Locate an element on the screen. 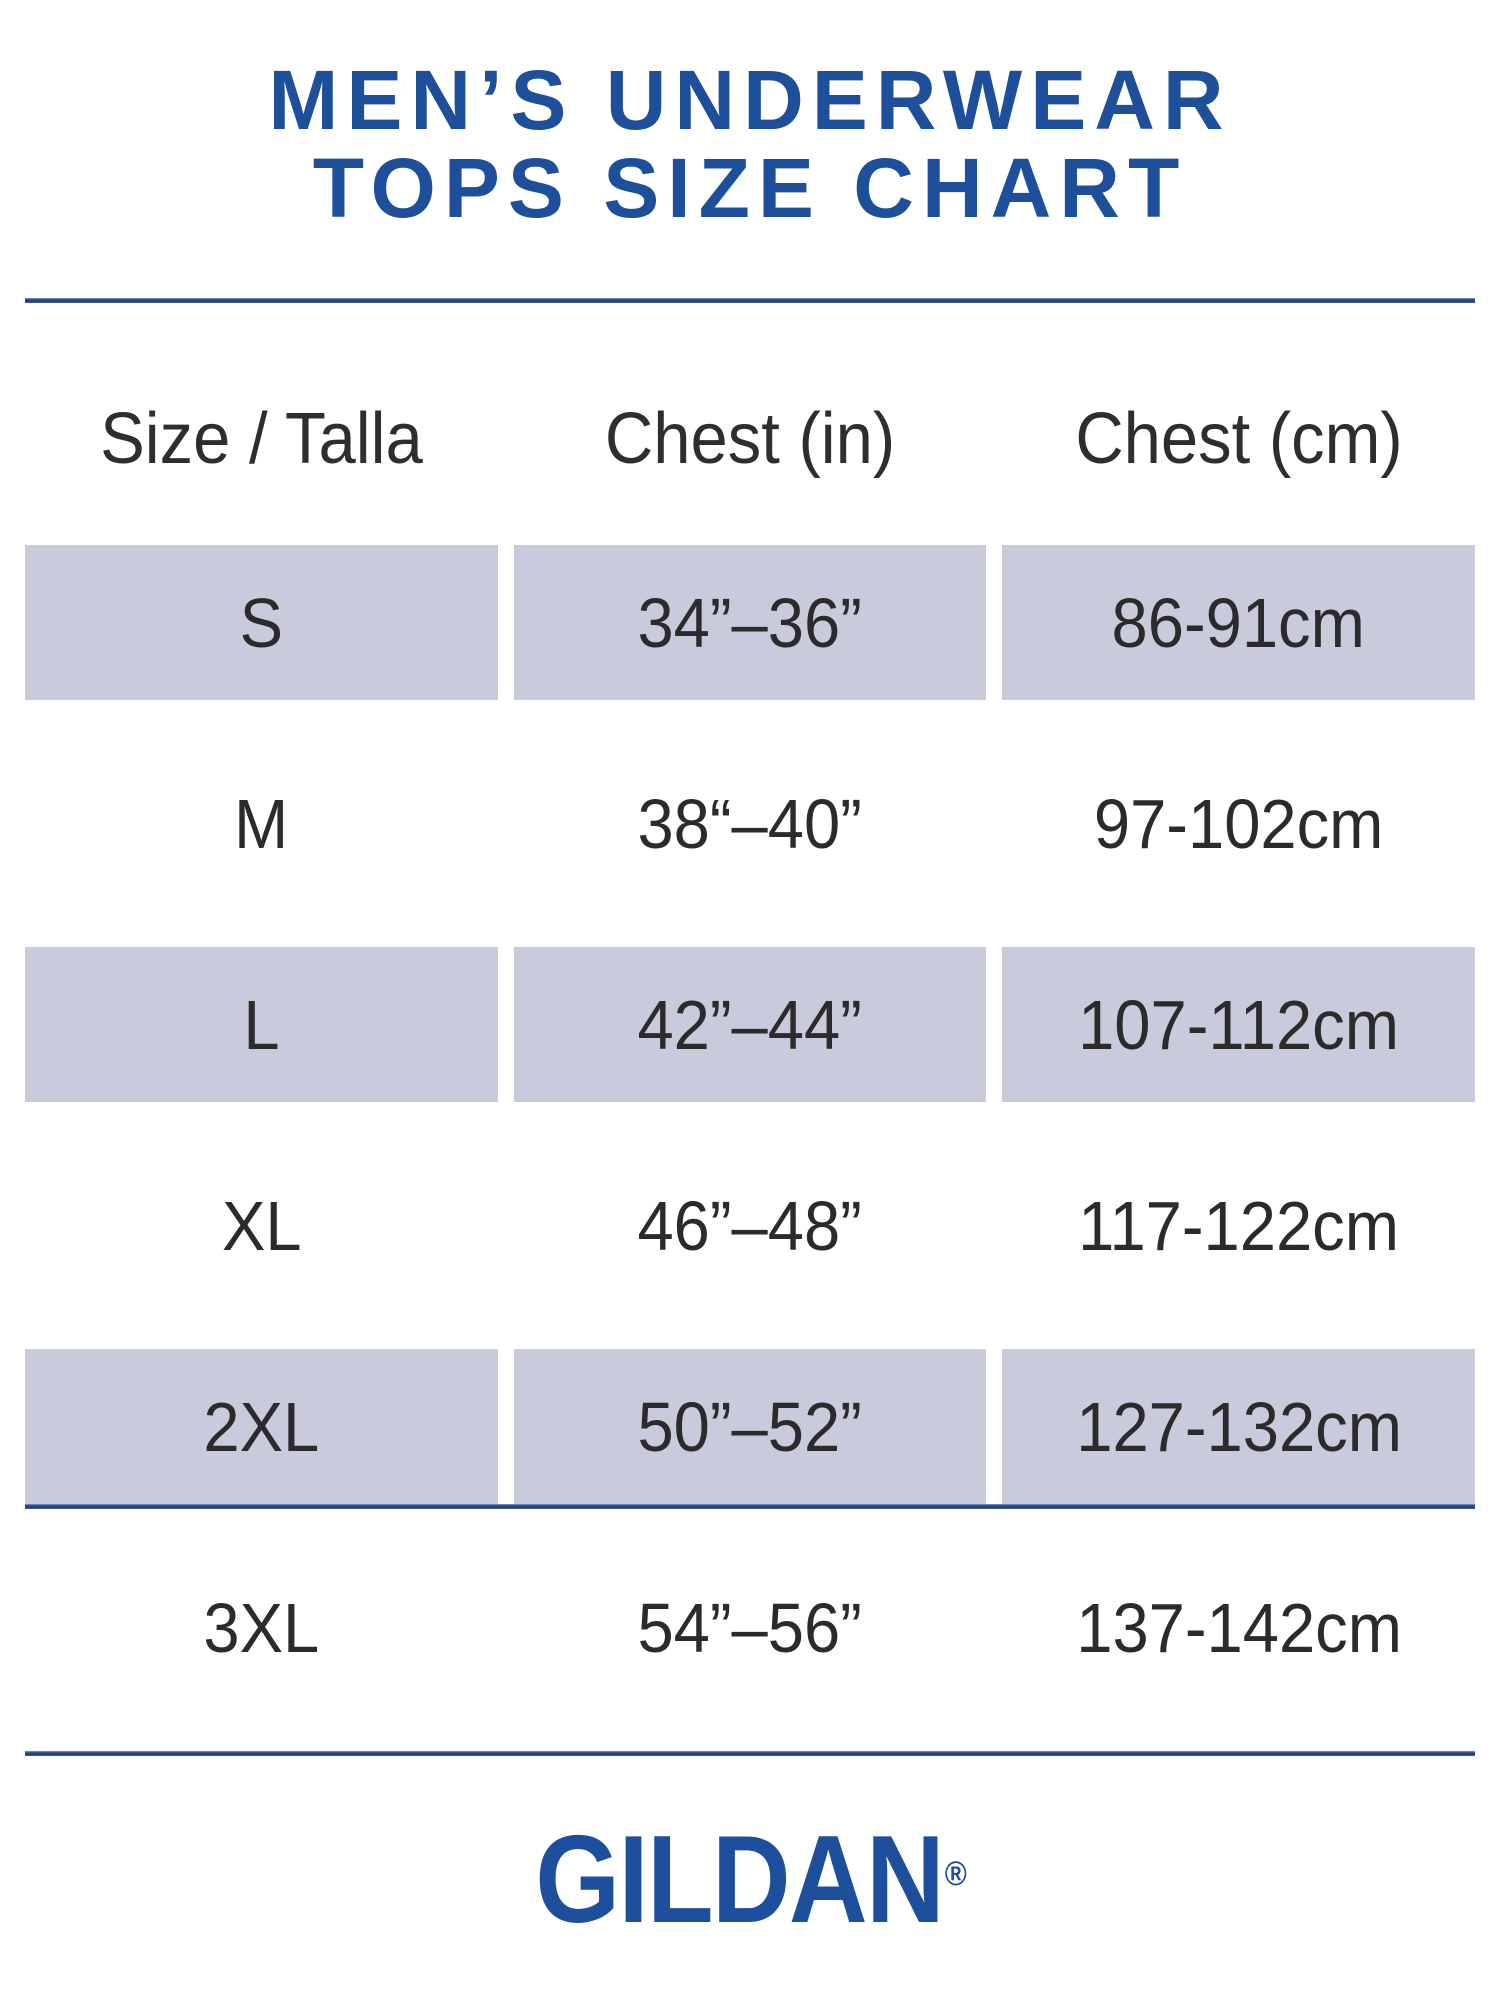 This screenshot has height=2000, width=1500. registered-trademark-icon: ® is located at coordinates (955, 1874).